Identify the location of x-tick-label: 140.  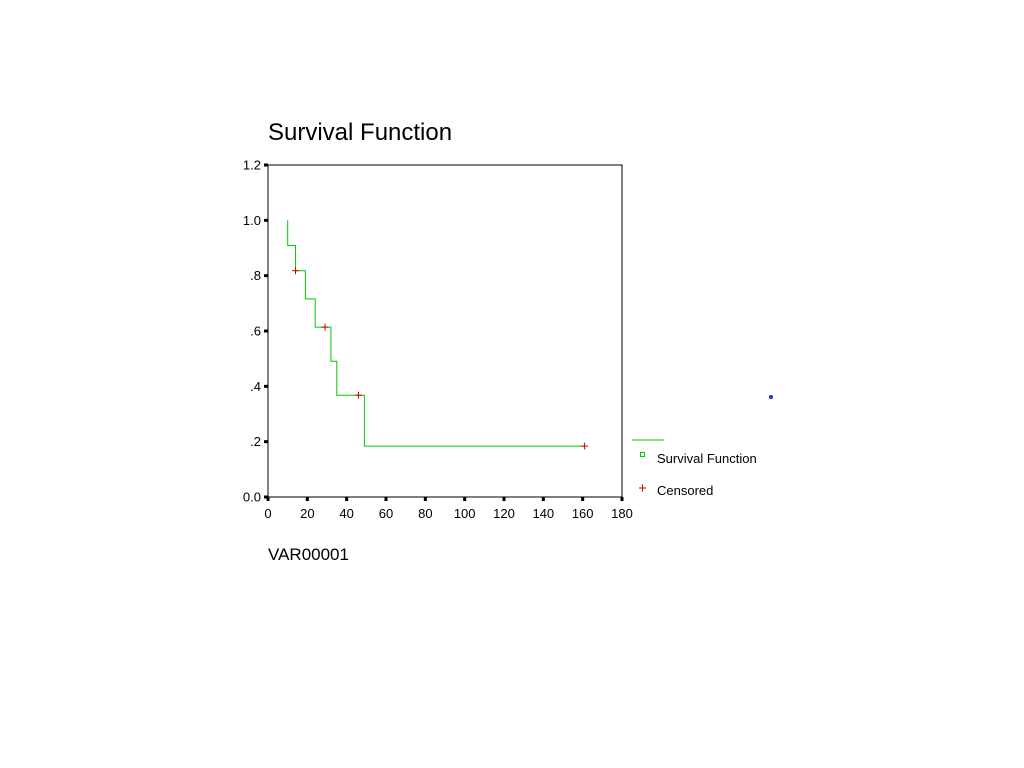
(543, 513).